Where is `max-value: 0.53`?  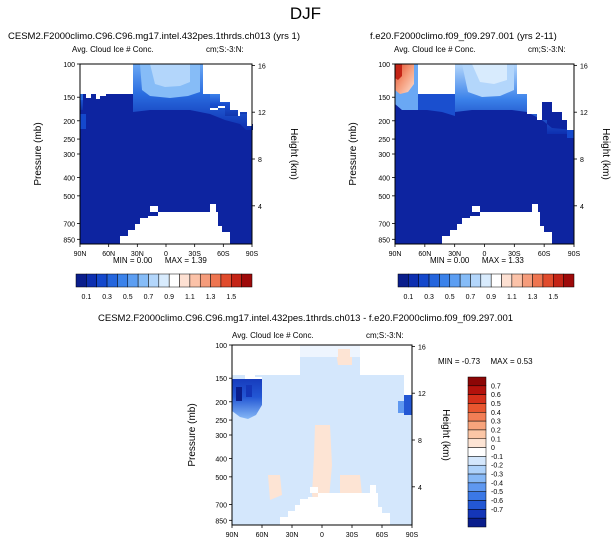 max-value: 0.53 is located at coordinates (524, 361).